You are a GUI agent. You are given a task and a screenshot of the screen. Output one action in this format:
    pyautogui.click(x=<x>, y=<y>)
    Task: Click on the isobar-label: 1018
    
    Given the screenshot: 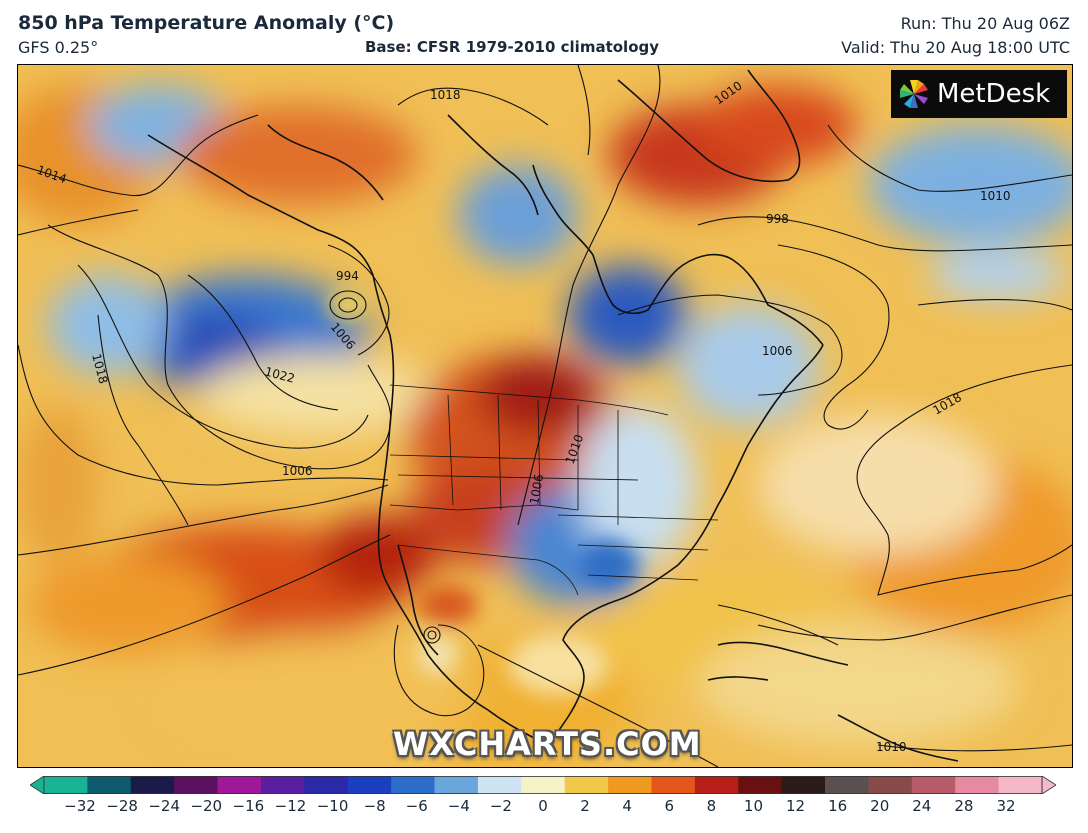 What is the action you would take?
    pyautogui.click(x=445, y=95)
    